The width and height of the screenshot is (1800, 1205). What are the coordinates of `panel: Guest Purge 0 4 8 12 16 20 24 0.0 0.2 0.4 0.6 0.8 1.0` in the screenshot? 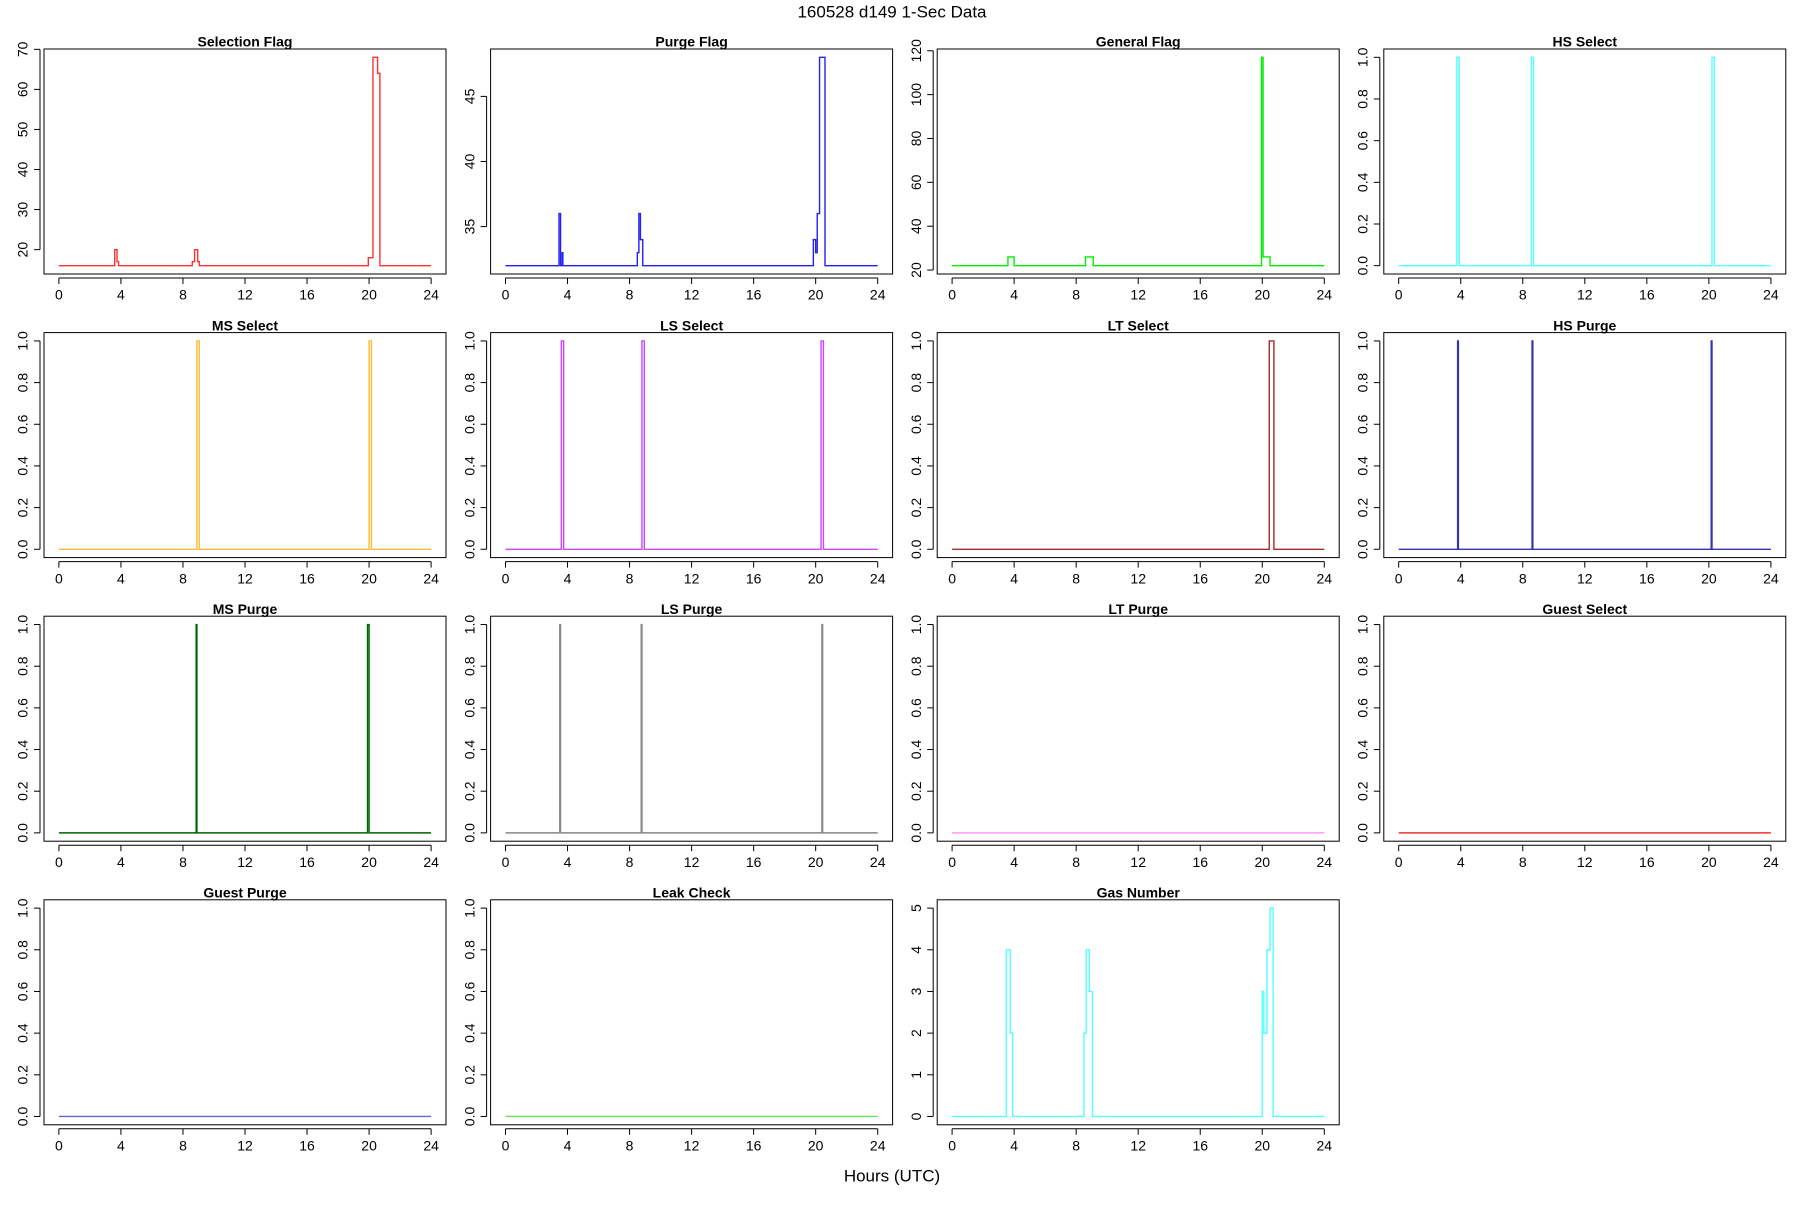 It's located at (231, 1019).